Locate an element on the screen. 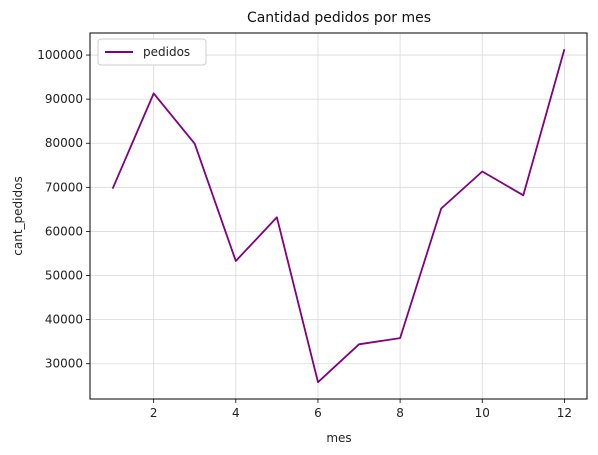 This screenshot has height=455, width=598. legend-box is located at coordinates (152, 52).